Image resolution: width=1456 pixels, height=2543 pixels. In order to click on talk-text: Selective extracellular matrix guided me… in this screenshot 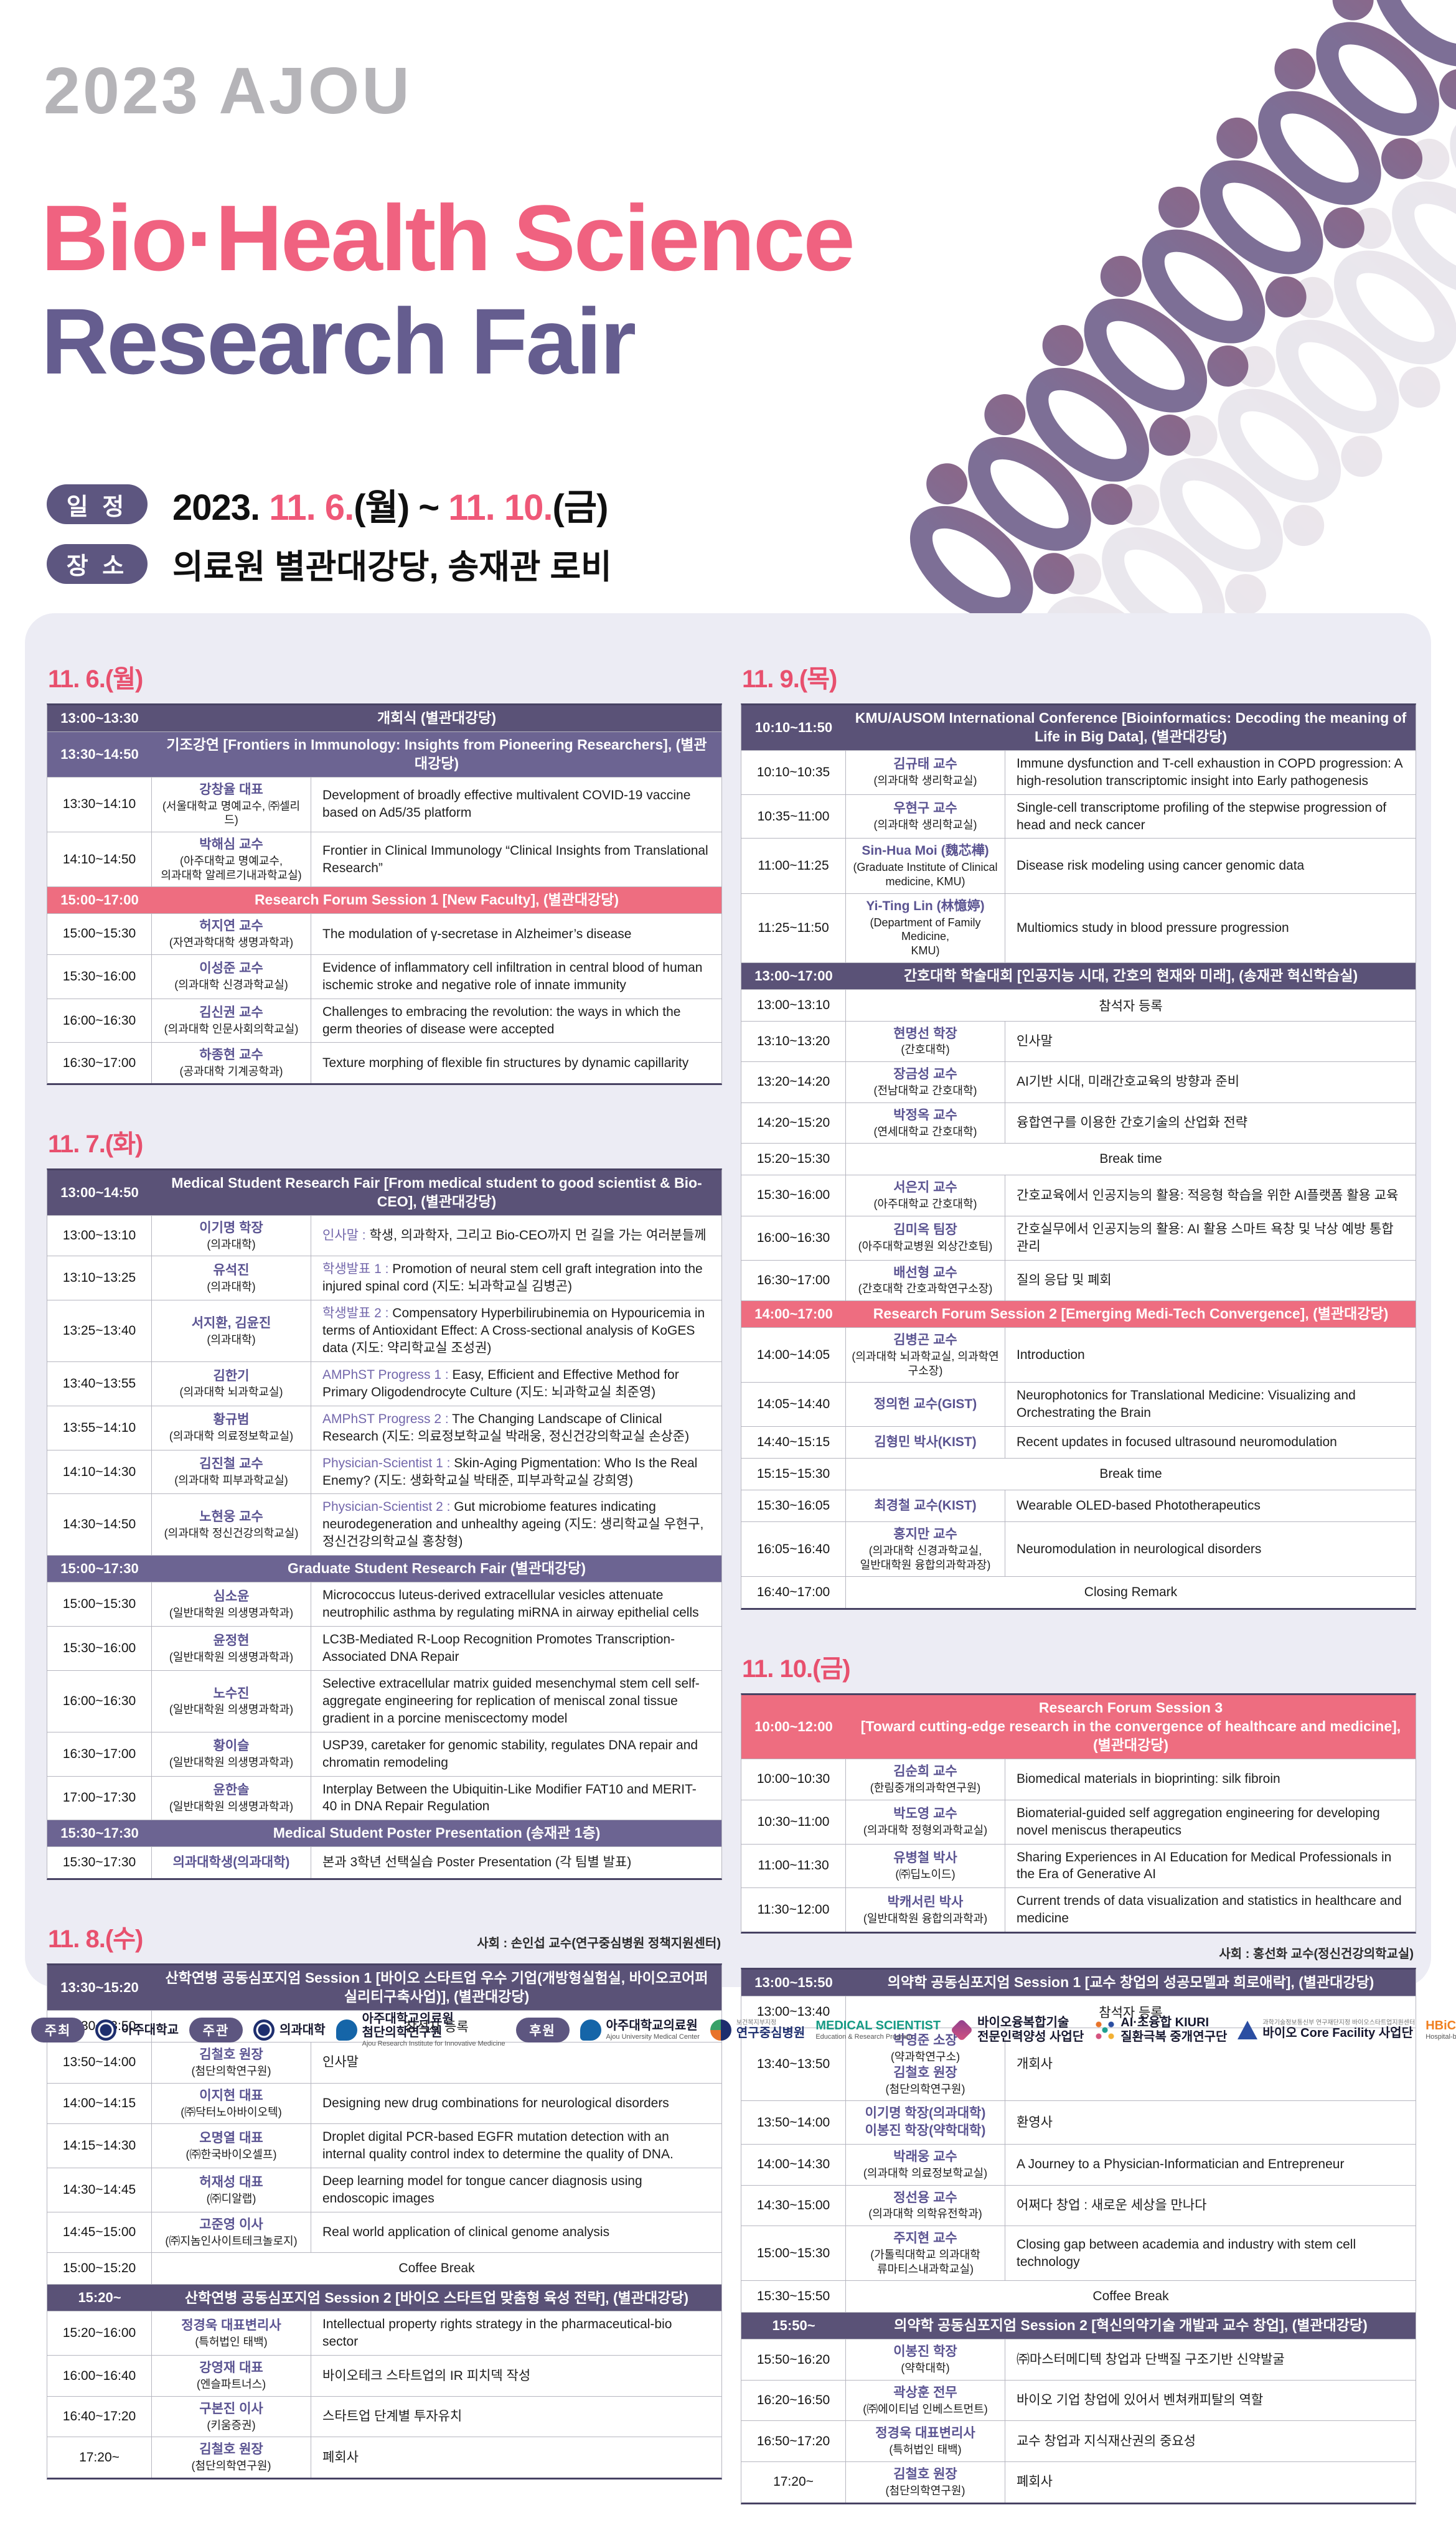, I will do `click(511, 1701)`.